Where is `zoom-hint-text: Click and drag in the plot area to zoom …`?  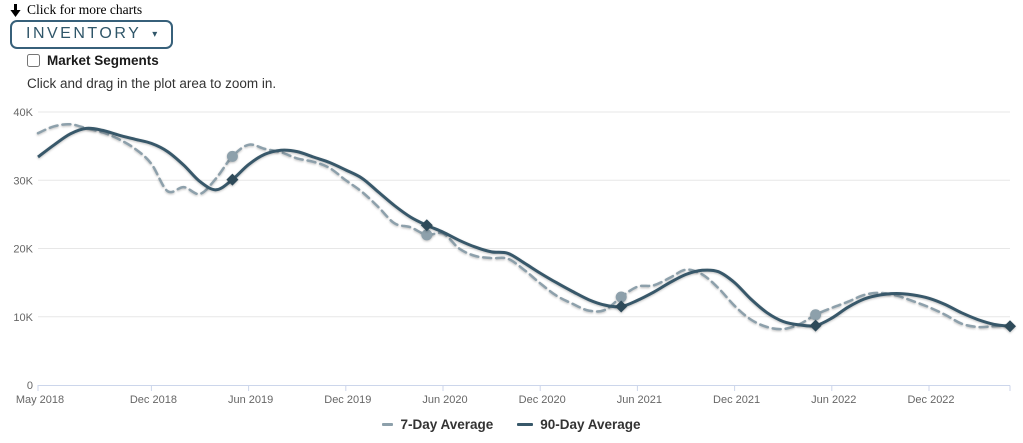 zoom-hint-text: Click and drag in the plot area to zoom … is located at coordinates (152, 83).